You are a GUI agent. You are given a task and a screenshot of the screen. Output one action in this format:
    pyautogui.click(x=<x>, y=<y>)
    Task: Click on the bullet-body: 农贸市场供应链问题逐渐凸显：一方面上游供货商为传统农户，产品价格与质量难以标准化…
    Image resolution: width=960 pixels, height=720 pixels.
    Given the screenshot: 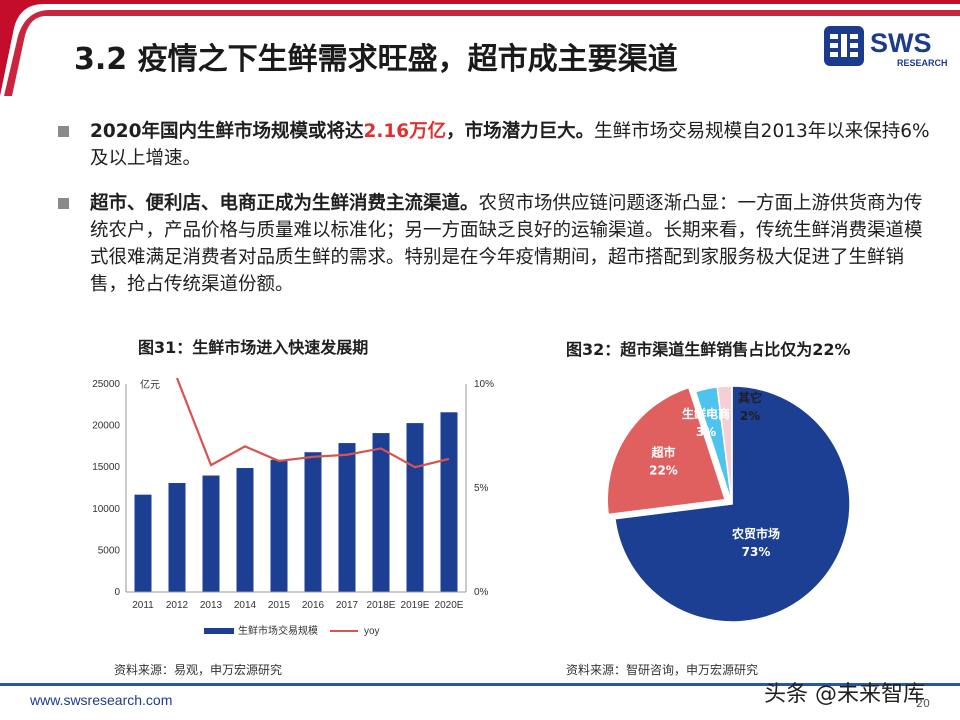 What is the action you would take?
    pyautogui.click(x=506, y=244)
    